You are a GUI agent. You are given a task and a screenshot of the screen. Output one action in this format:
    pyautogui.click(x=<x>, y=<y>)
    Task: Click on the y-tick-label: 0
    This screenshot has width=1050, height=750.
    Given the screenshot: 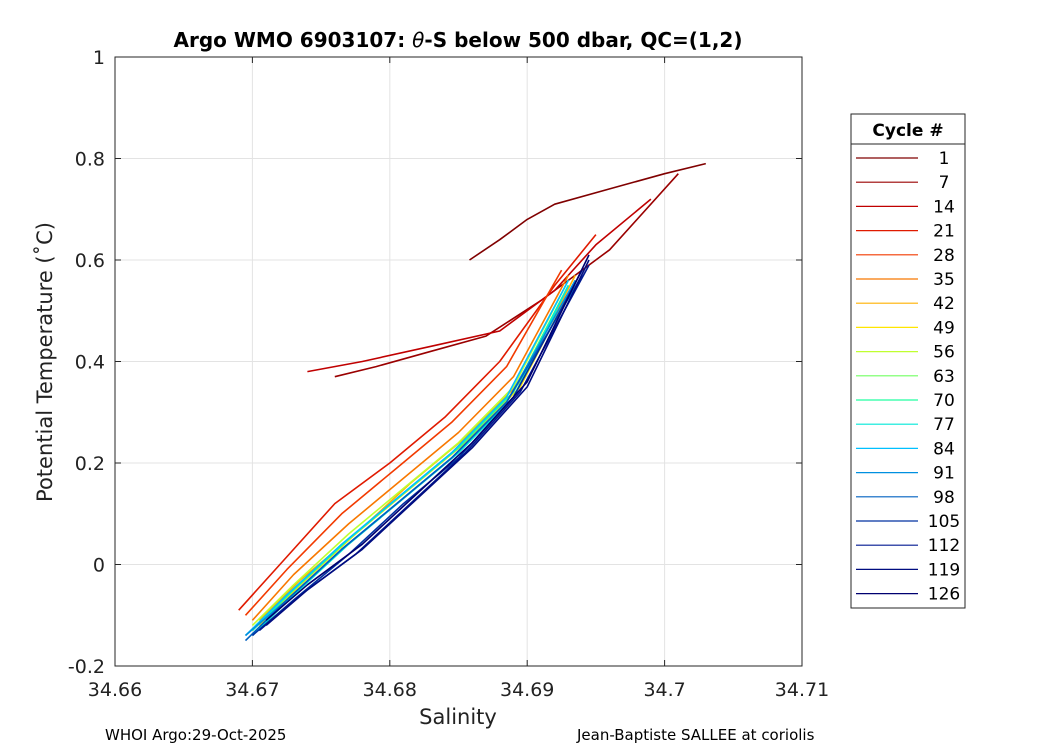 What is the action you would take?
    pyautogui.click(x=99, y=566)
    